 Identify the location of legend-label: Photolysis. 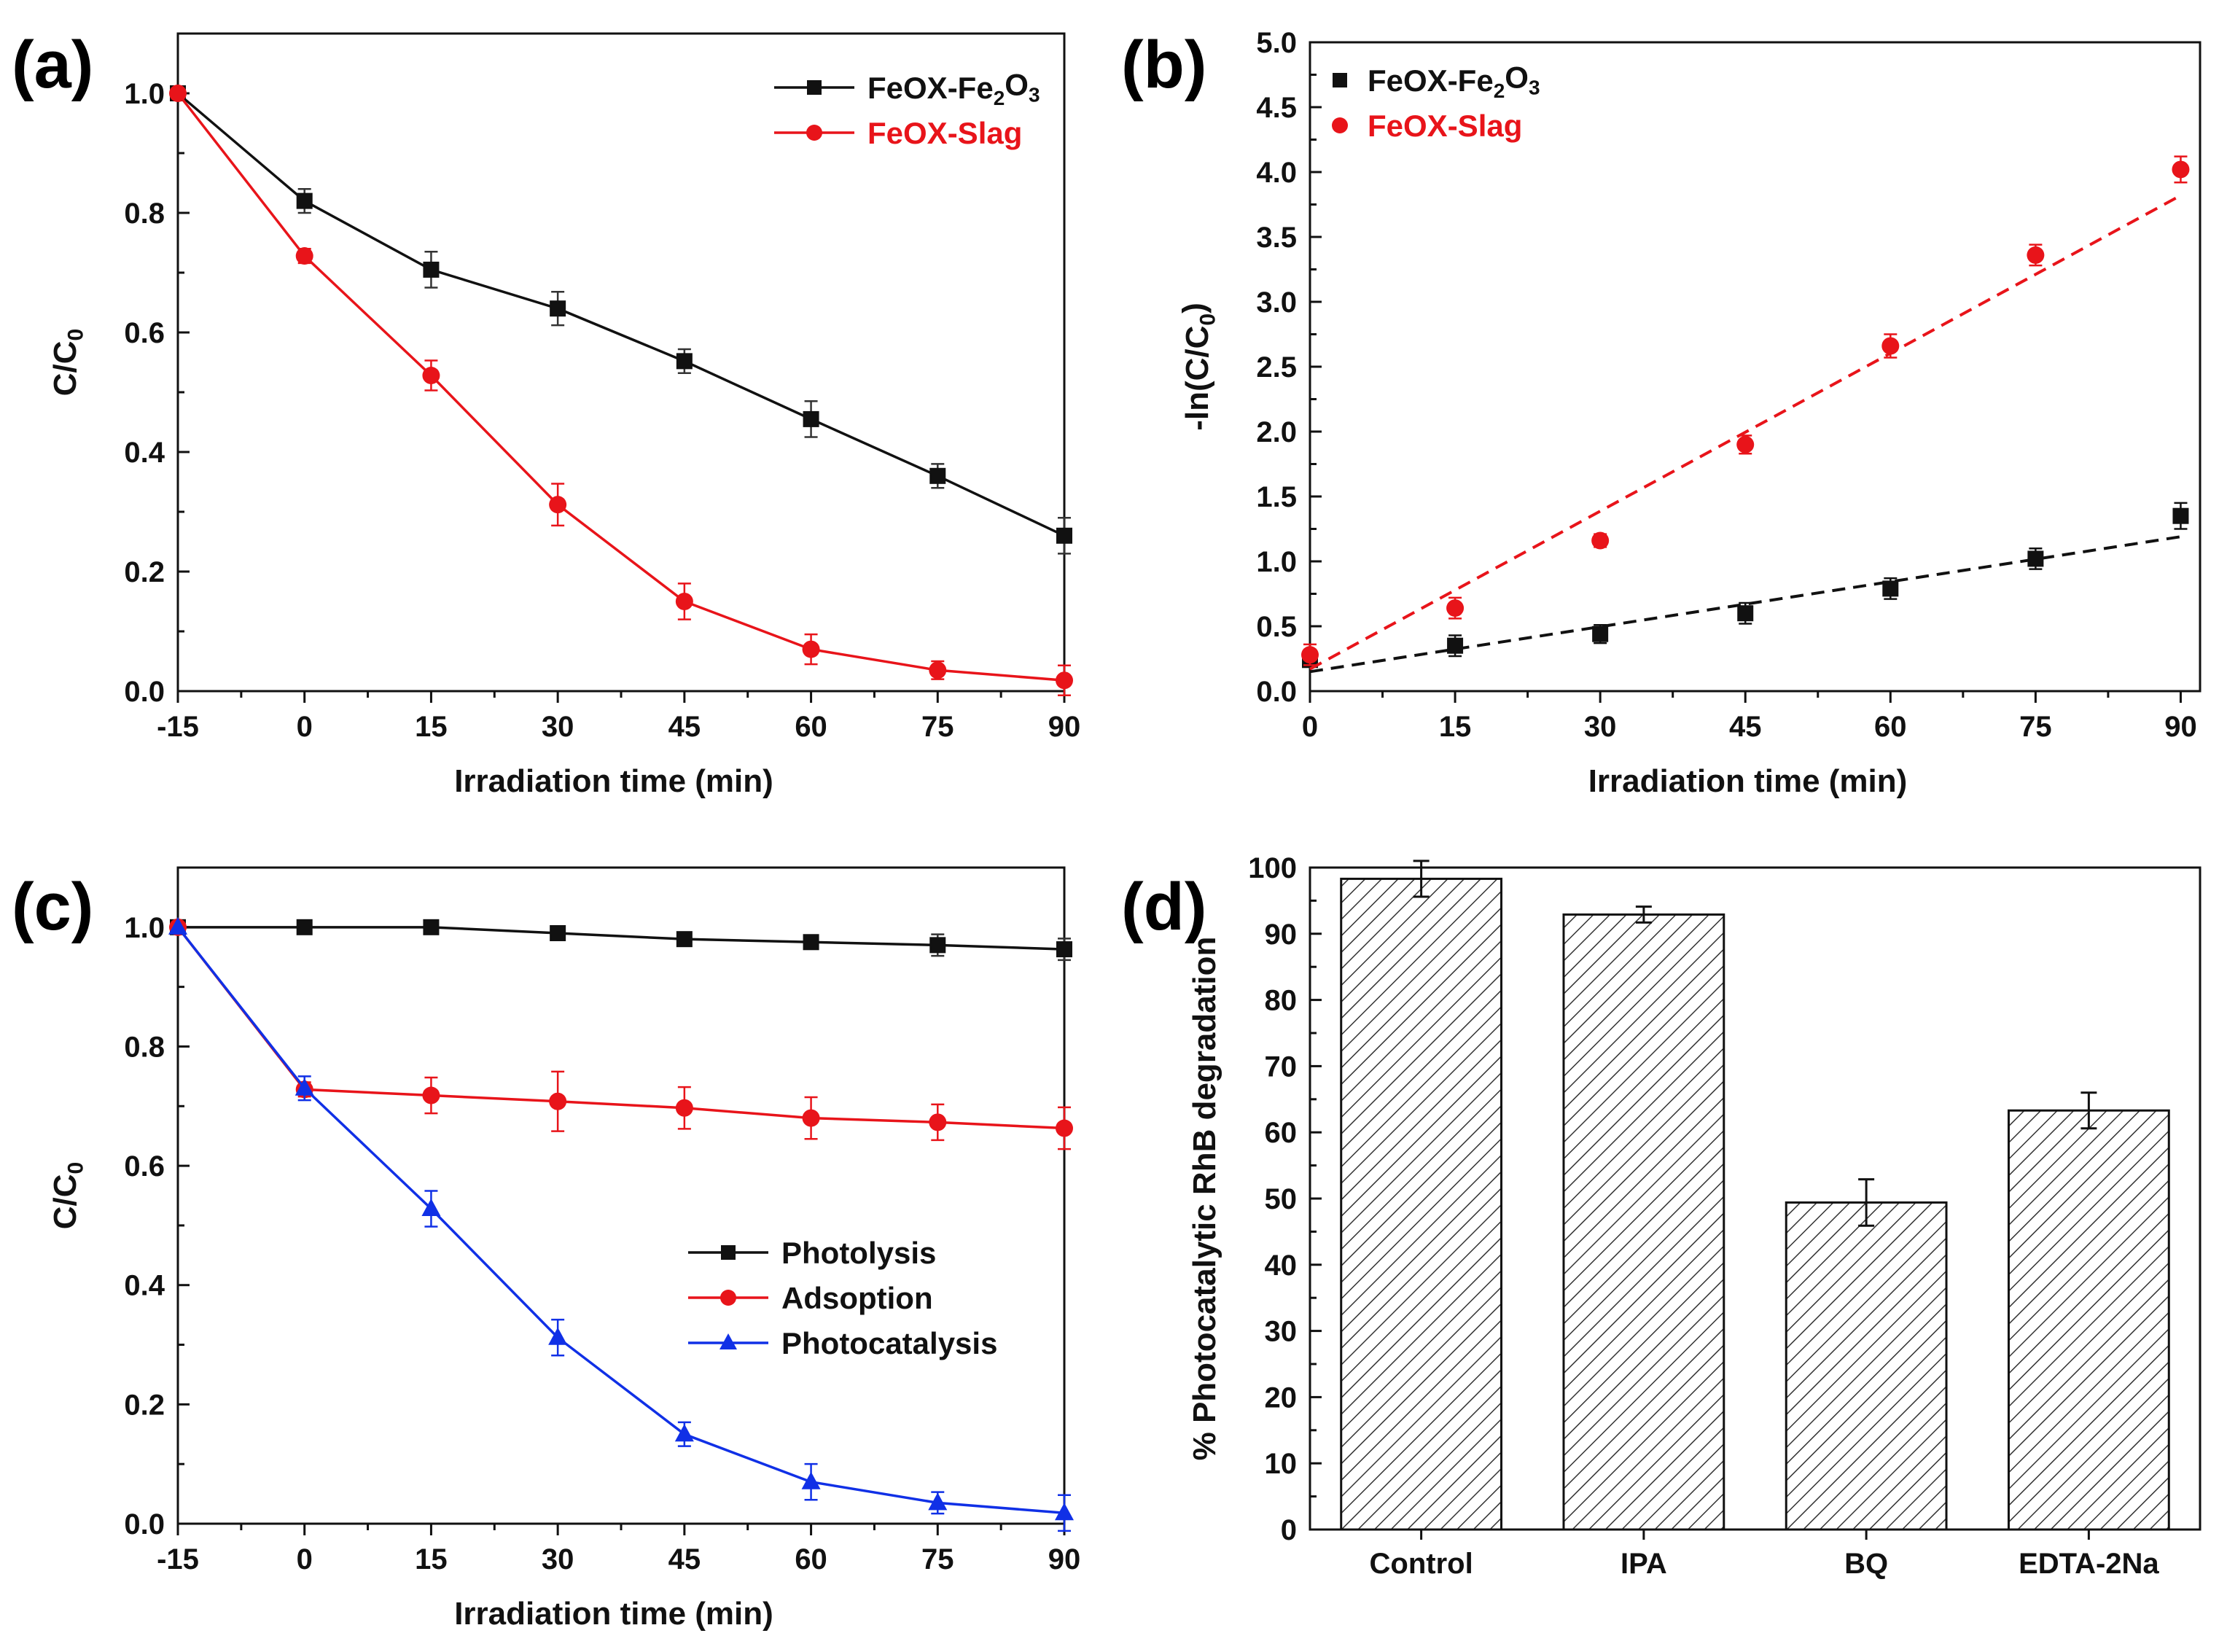
(858, 1253).